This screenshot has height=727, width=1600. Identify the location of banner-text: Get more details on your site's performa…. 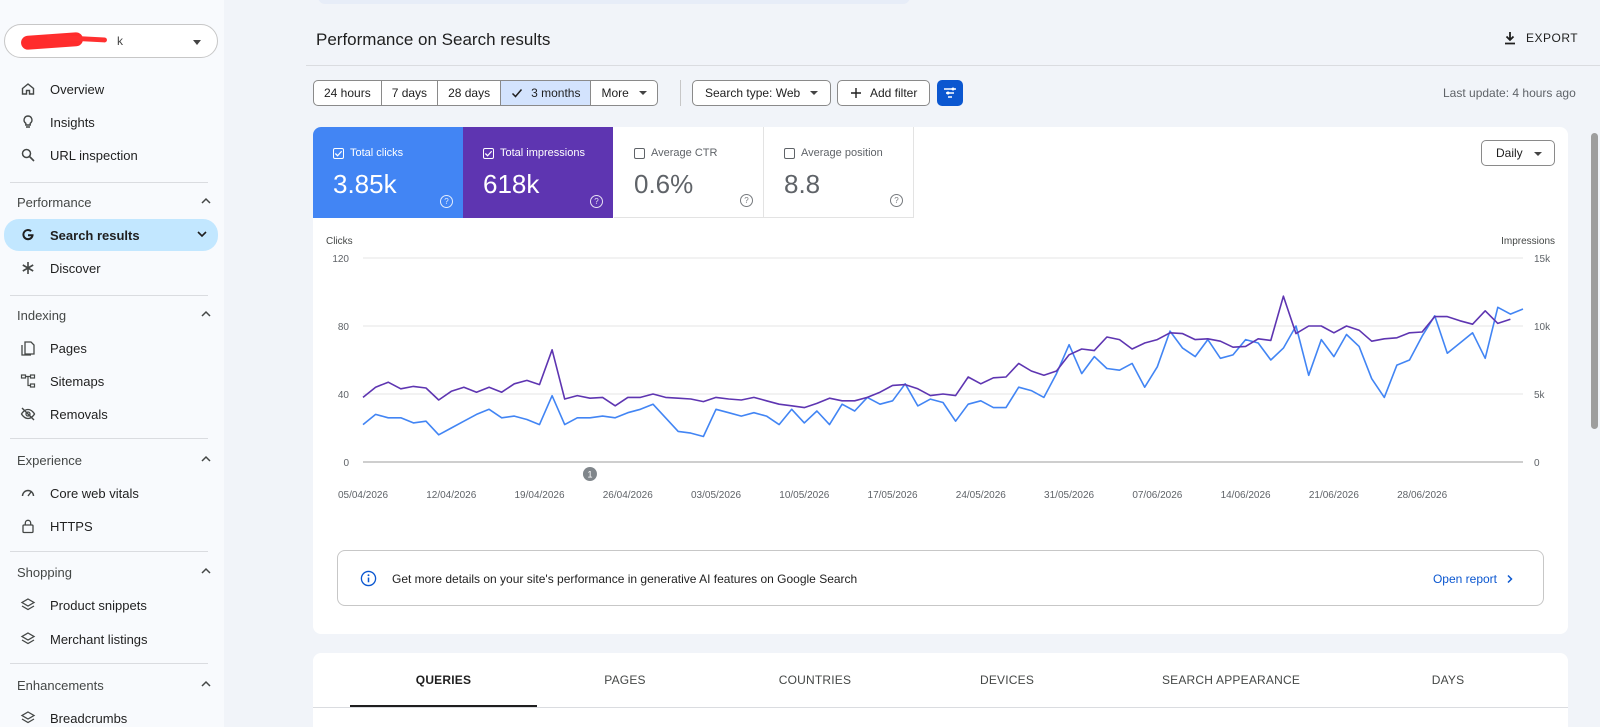
(625, 579).